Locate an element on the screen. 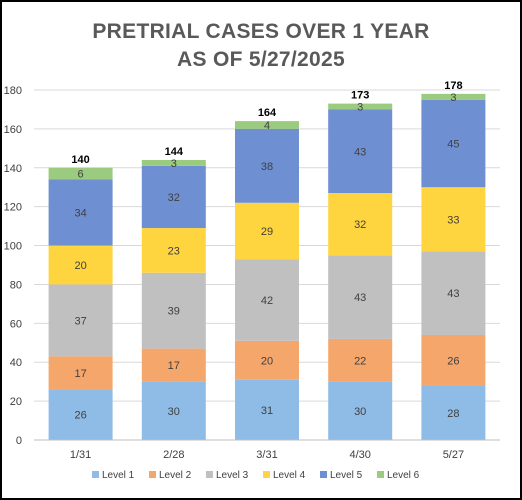 The width and height of the screenshot is (522, 500). legend-label: Level 3 is located at coordinates (232, 475).